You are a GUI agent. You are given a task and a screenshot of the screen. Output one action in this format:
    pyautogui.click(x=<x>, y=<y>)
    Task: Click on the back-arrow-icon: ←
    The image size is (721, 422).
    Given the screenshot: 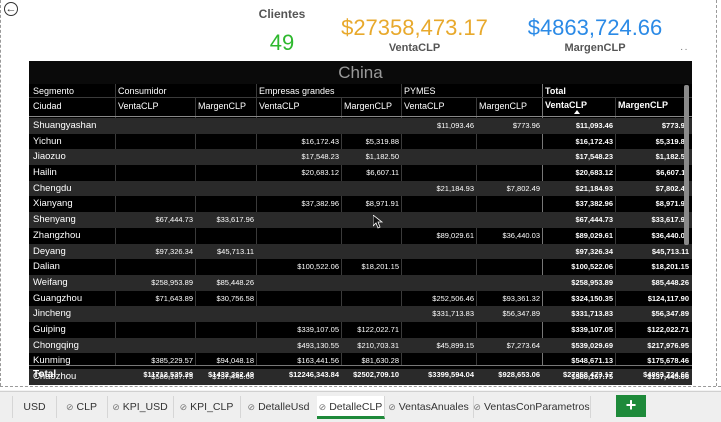 What is the action you would take?
    pyautogui.click(x=11, y=9)
    